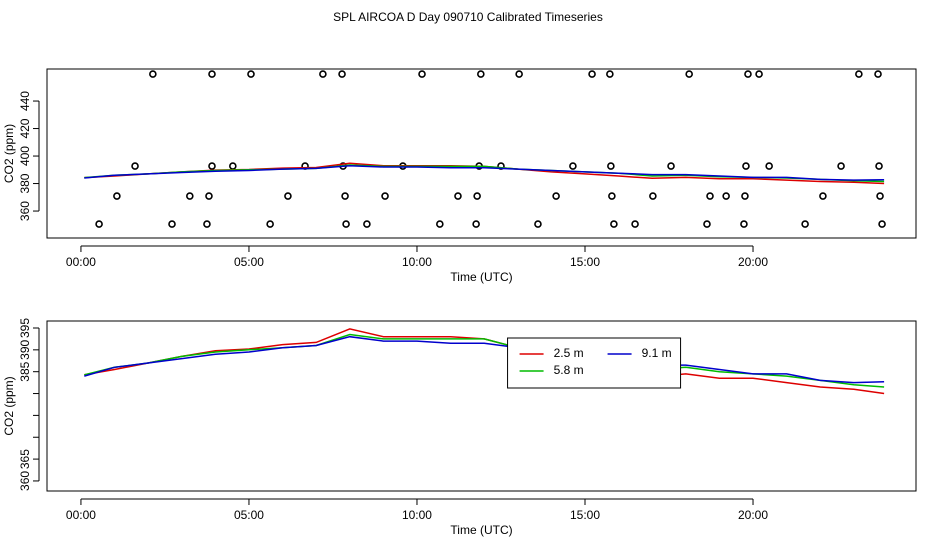 This screenshot has width=936, height=540. What do you see at coordinates (25, 350) in the screenshot?
I see `y-tick-label: 390` at bounding box center [25, 350].